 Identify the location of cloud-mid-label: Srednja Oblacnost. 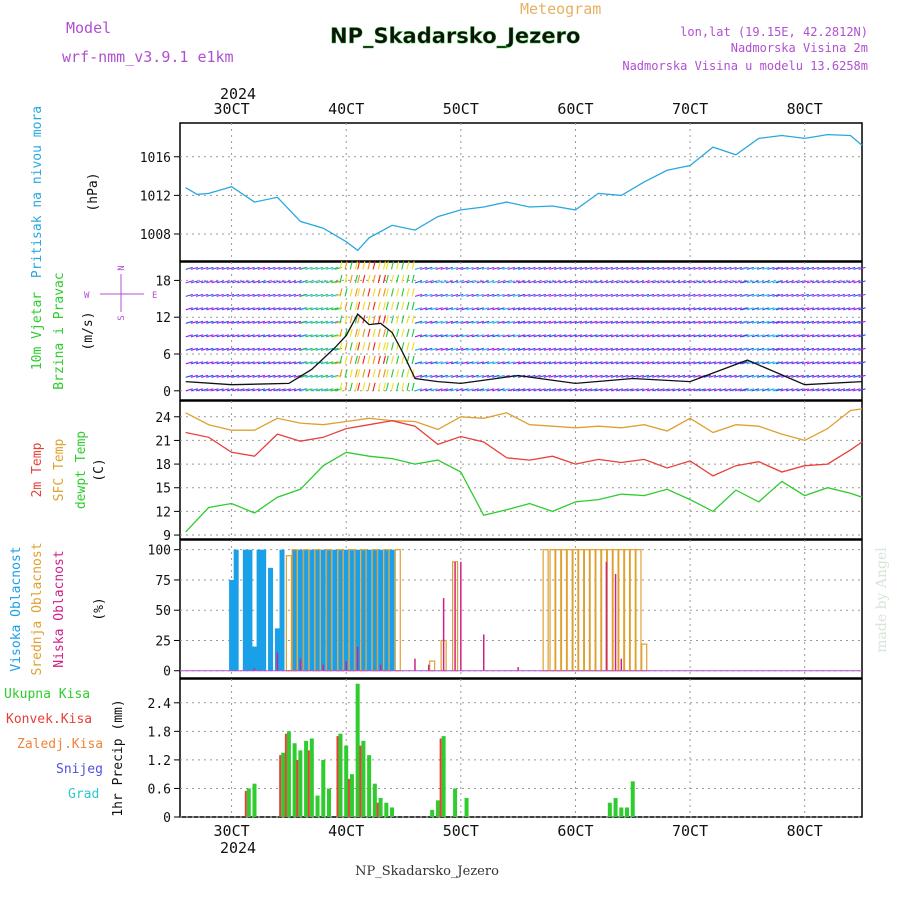
(37, 608).